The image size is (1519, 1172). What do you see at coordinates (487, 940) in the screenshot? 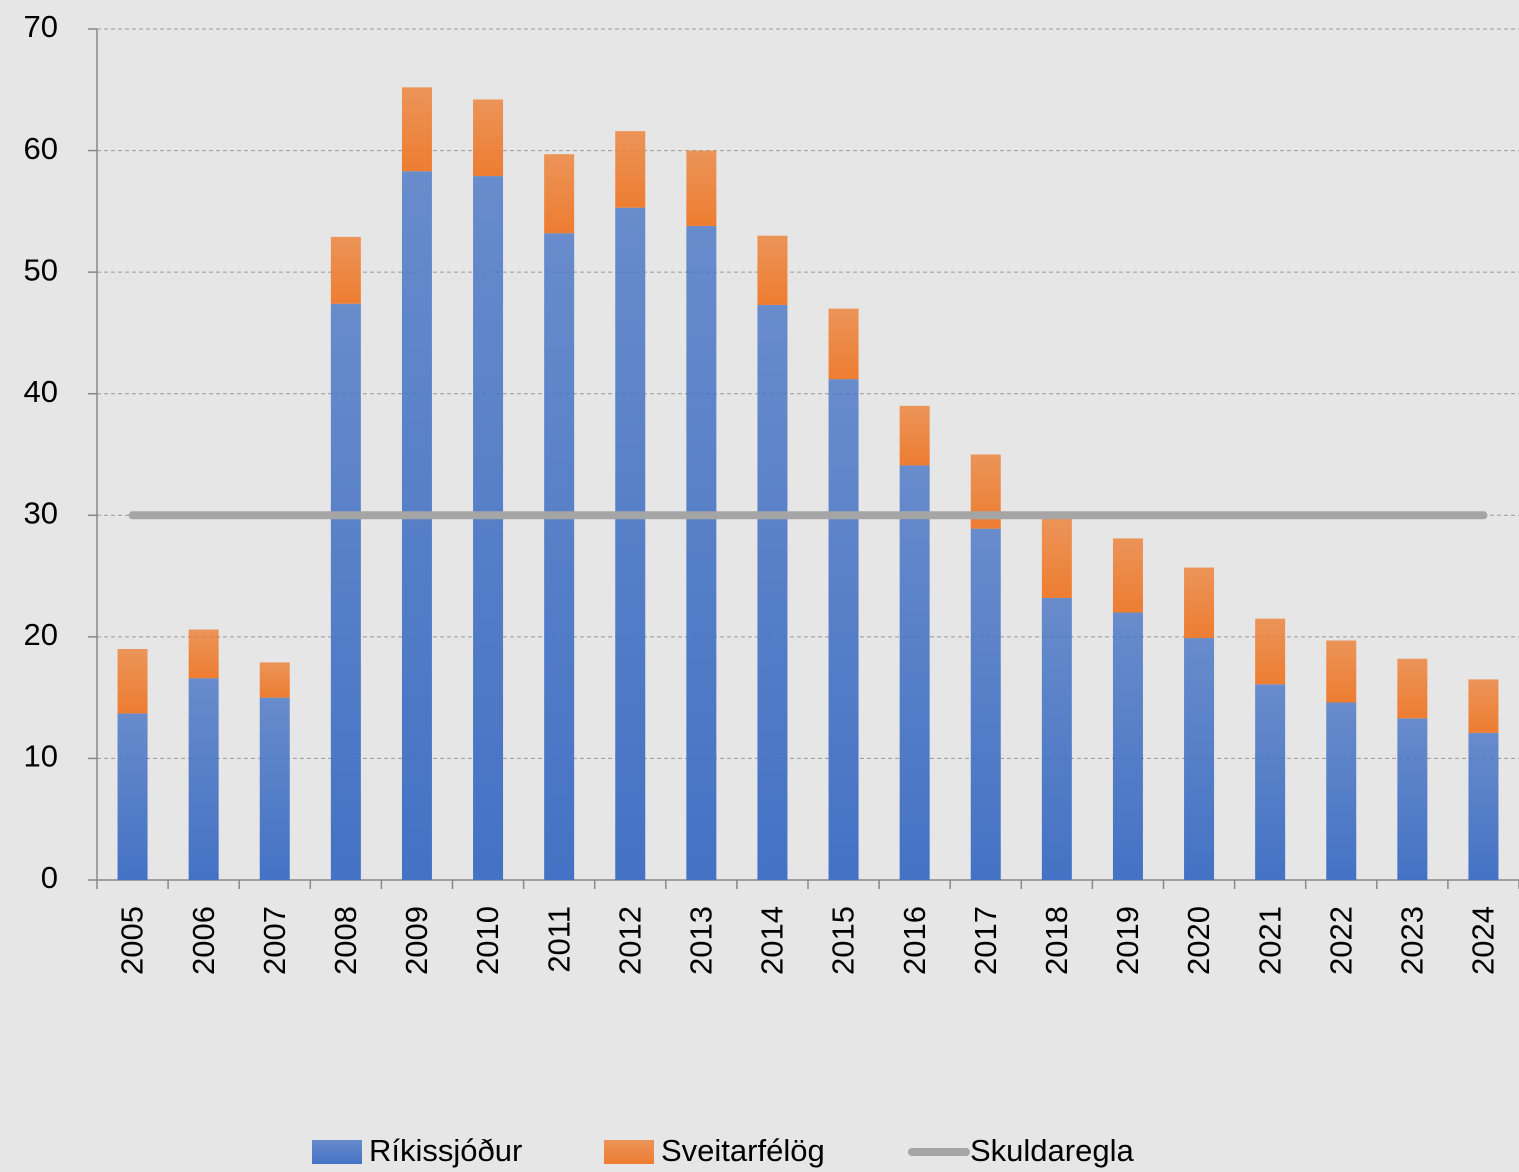
I see `x-tick-label: 2010` at bounding box center [487, 940].